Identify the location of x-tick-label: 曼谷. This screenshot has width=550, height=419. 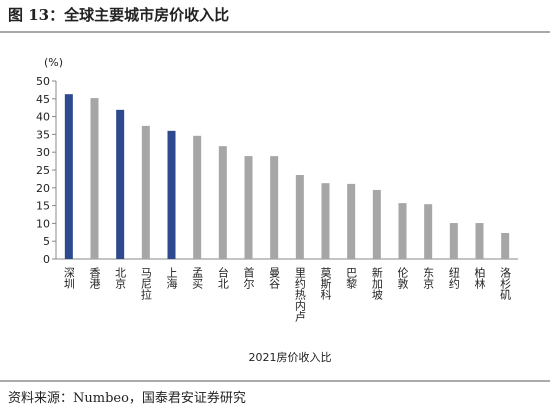
(274, 278).